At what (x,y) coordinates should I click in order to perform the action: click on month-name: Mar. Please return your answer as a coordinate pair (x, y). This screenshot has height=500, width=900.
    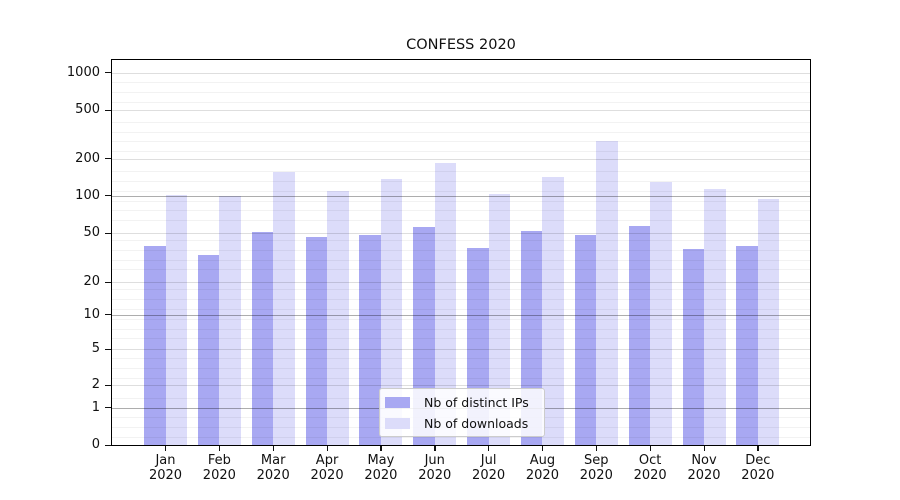
    Looking at the image, I should click on (273, 460).